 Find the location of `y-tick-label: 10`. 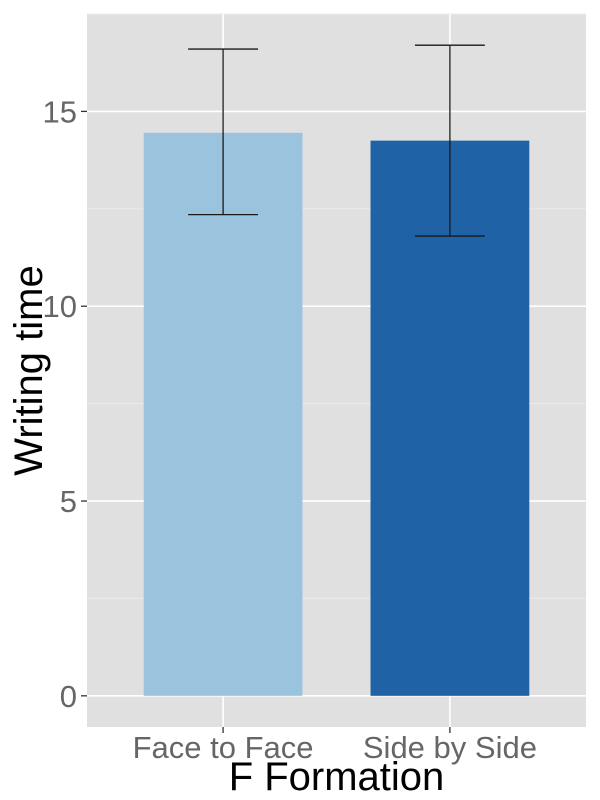

y-tick-label: 10 is located at coordinates (60, 306).